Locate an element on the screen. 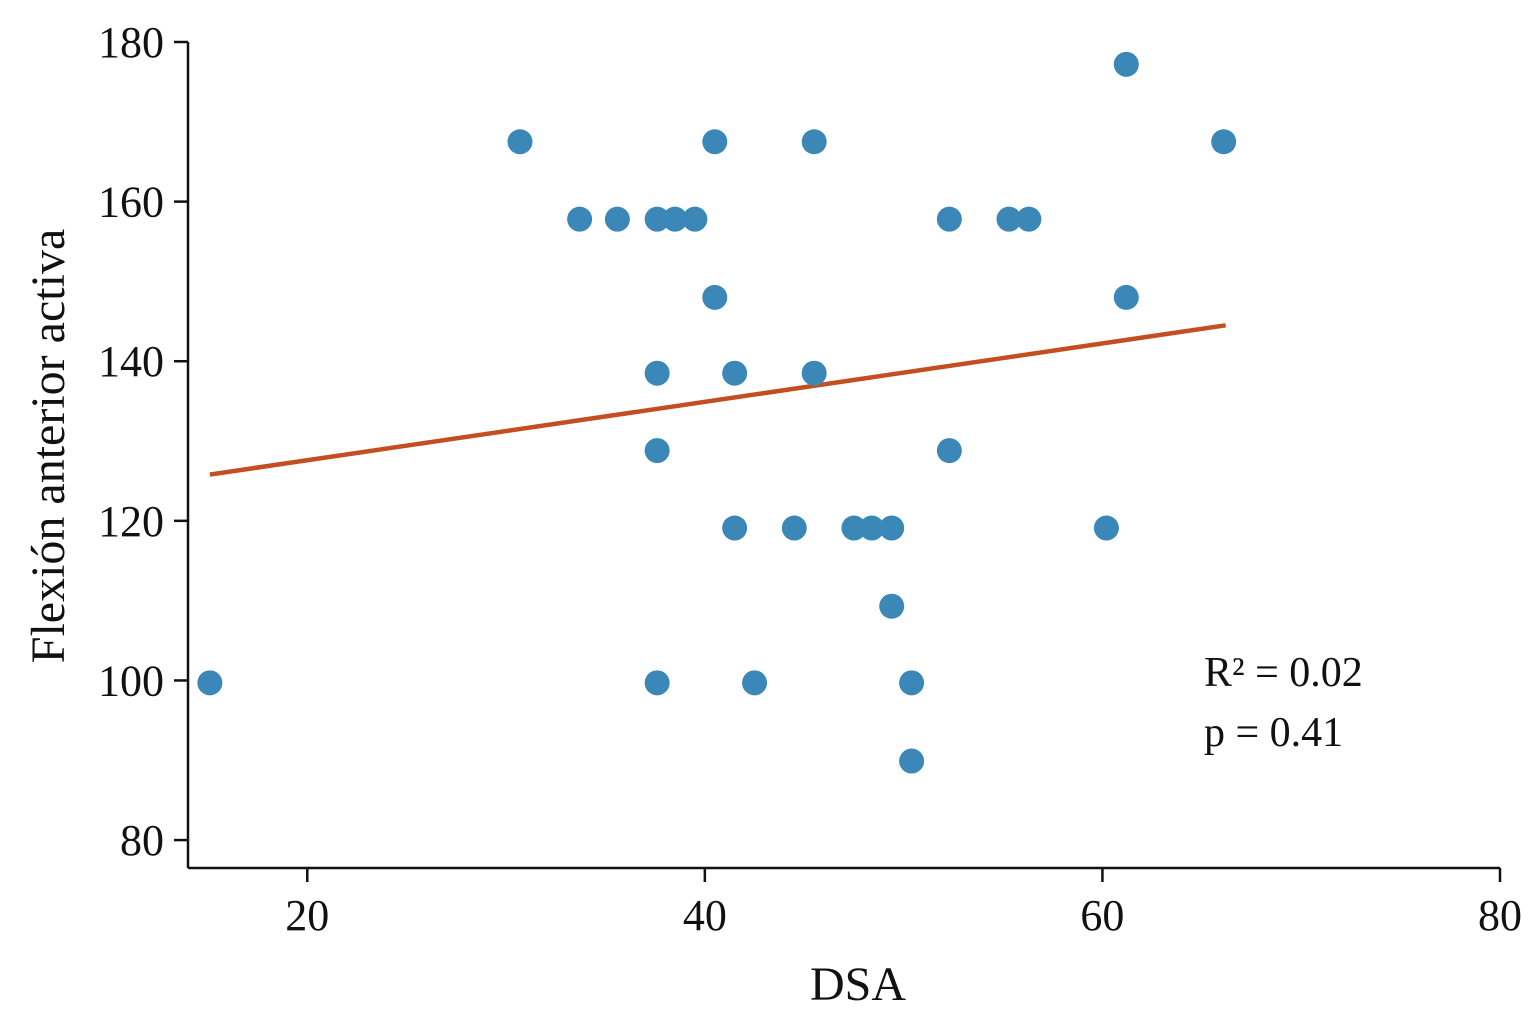  y-axis-label: Flexión anterior activa is located at coordinates (48, 446).